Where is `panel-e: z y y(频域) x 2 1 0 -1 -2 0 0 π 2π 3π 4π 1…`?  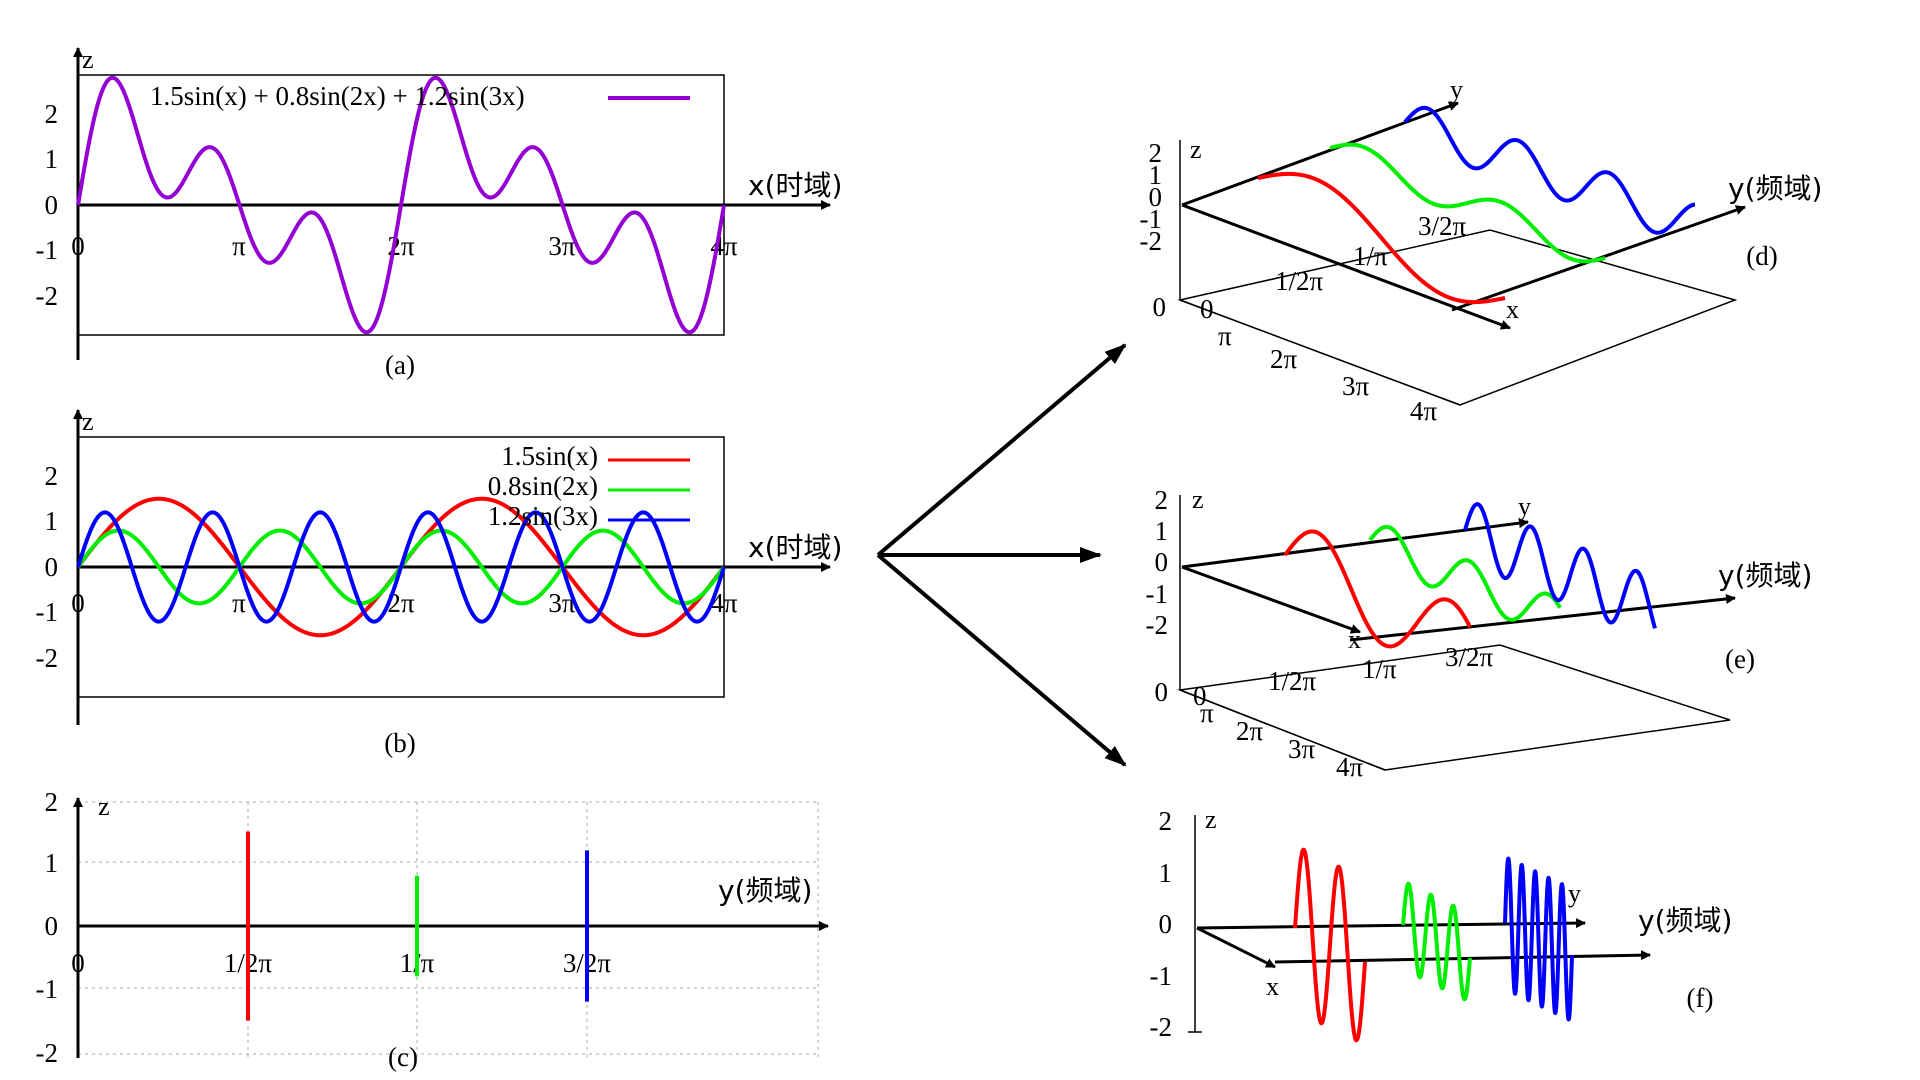
panel-e: z y y(频域) x 2 1 0 -1 -2 0 0 π 2π 3π 4π 1… is located at coordinates (1479, 633).